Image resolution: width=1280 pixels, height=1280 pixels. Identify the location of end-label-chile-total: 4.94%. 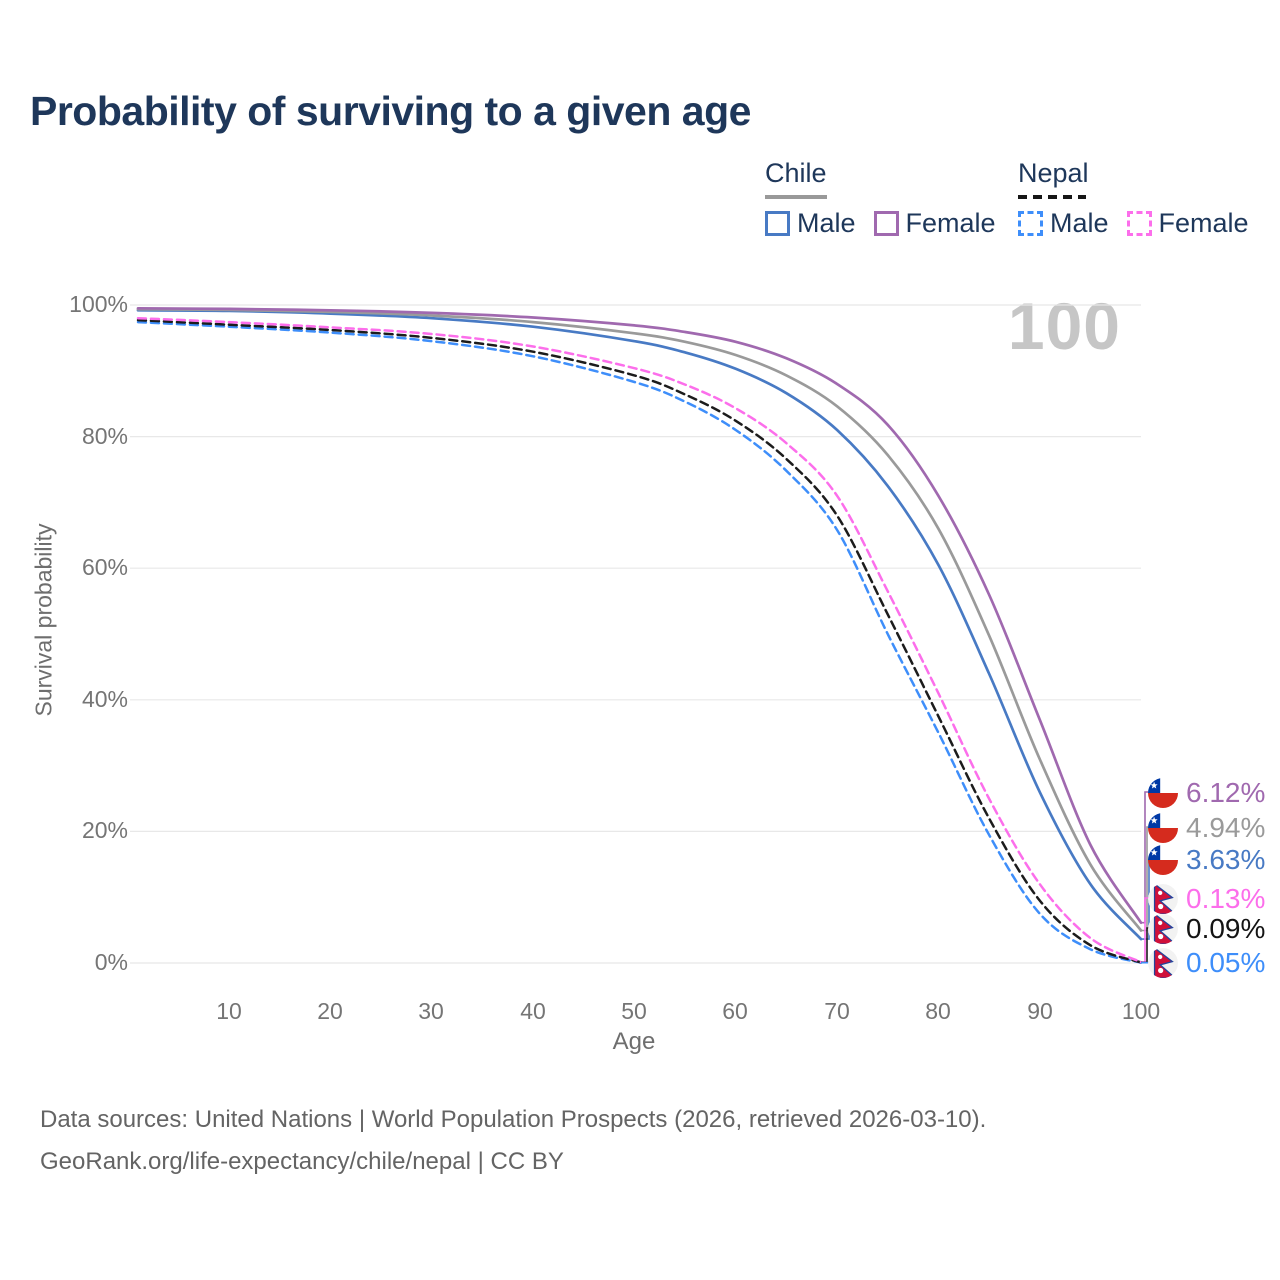
(1206, 828).